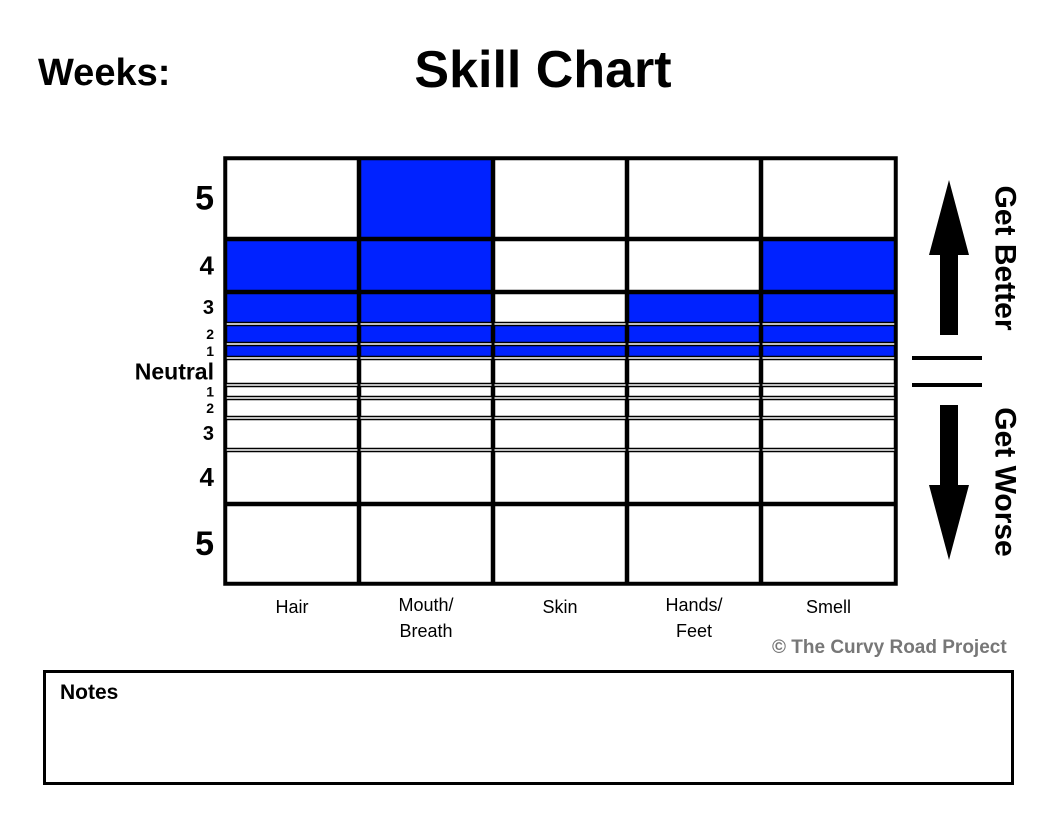 The width and height of the screenshot is (1056, 816). What do you see at coordinates (528, 727) in the screenshot?
I see `notes-box: Notes` at bounding box center [528, 727].